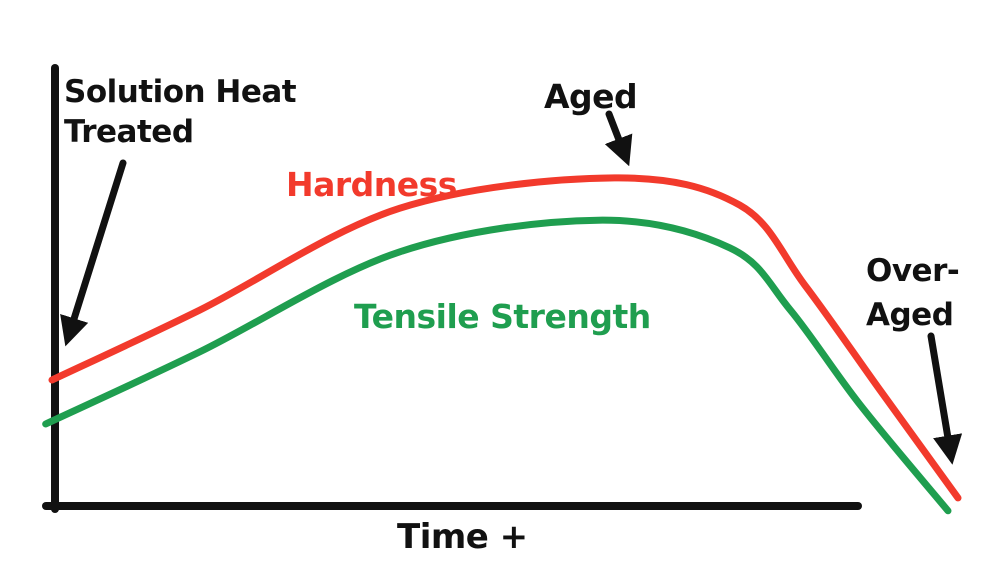 The image size is (1002, 562). What do you see at coordinates (180, 112) in the screenshot?
I see `solution-heat-treated-label: Solution Heat Treated` at bounding box center [180, 112].